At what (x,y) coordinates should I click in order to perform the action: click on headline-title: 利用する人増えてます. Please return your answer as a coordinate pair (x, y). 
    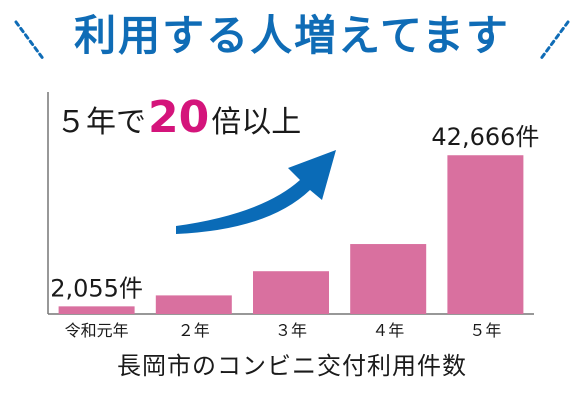
    Looking at the image, I should click on (292, 35).